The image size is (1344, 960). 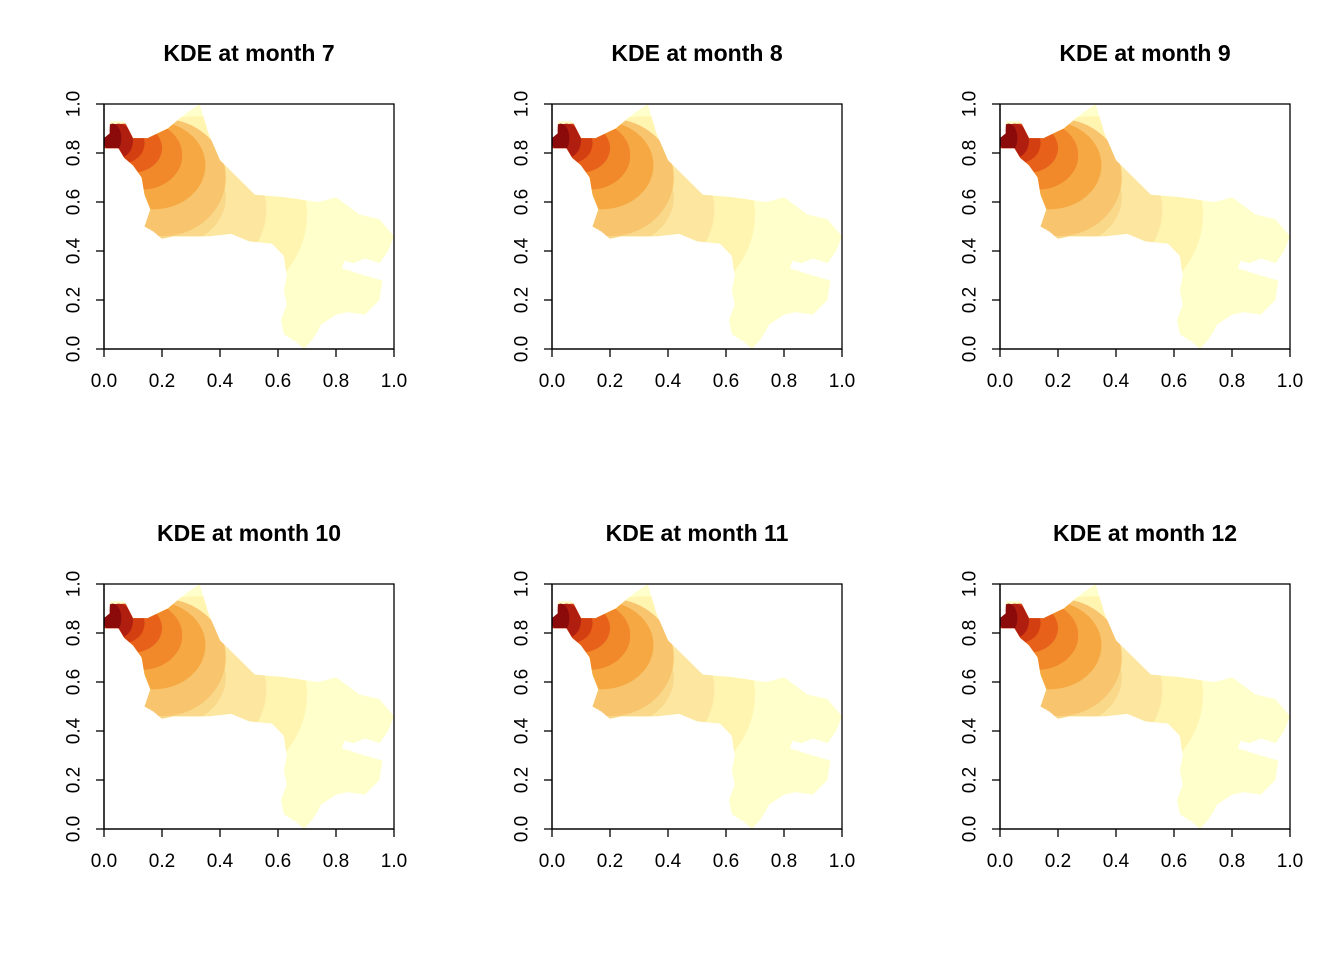 What do you see at coordinates (696, 53) in the screenshot?
I see `panel-title: KDE at month 8` at bounding box center [696, 53].